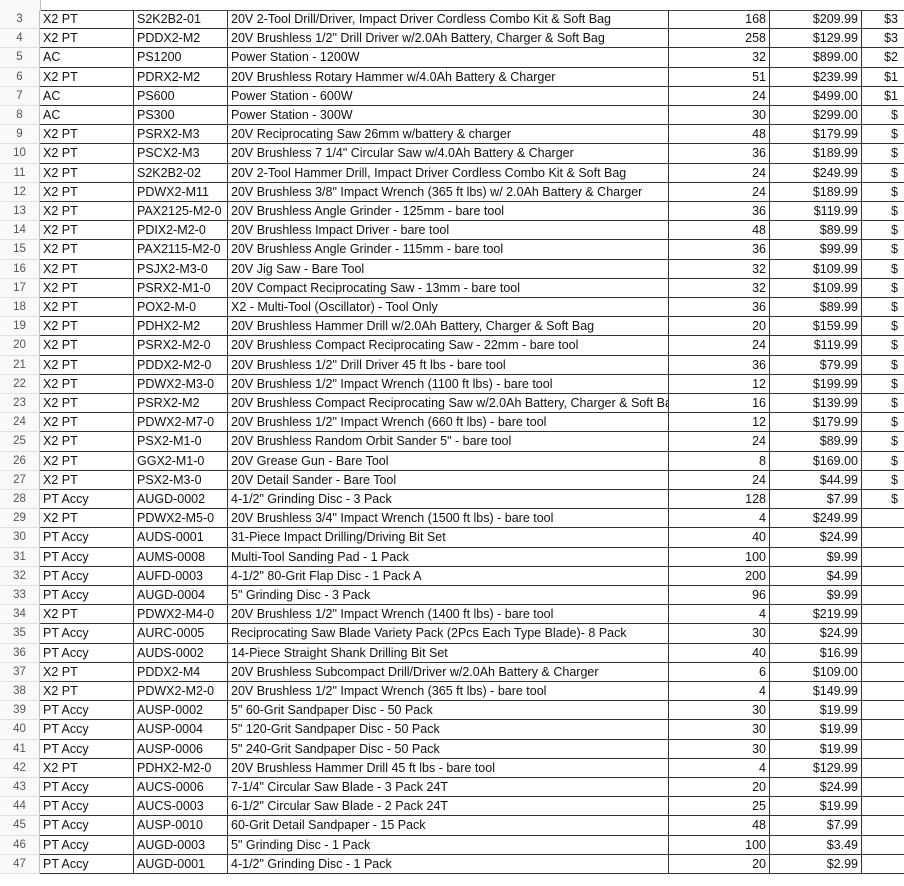  I want to click on row-header: 45, so click(20, 826).